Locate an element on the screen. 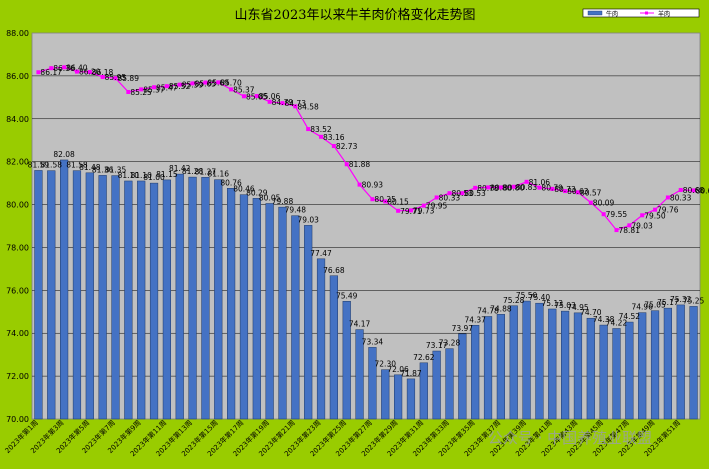 The height and width of the screenshot is (469, 709). mutton-value-label: 84.79 is located at coordinates (283, 102).